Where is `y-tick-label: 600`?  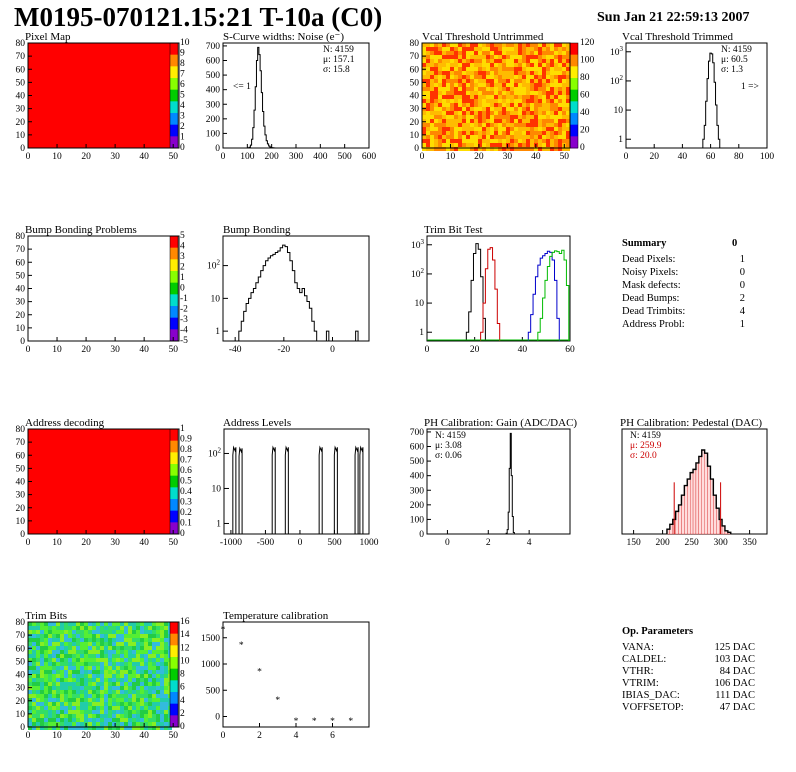 y-tick-label: 600 is located at coordinates (213, 62).